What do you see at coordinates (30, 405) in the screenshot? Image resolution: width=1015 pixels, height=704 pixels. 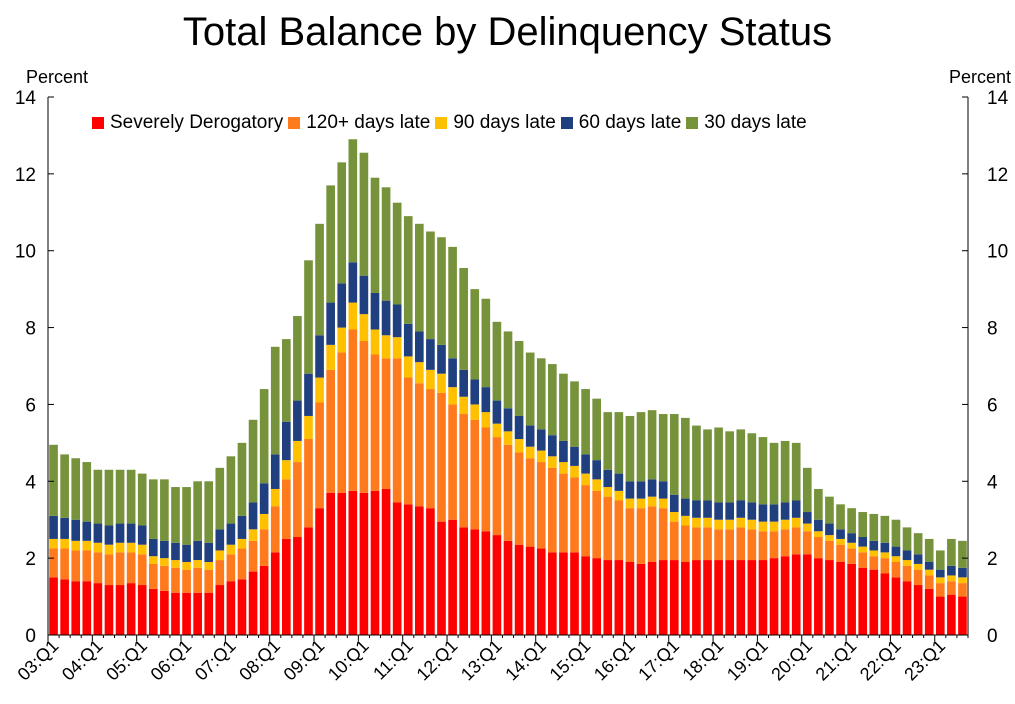 I see `left-y-tick-label: 6` at bounding box center [30, 405].